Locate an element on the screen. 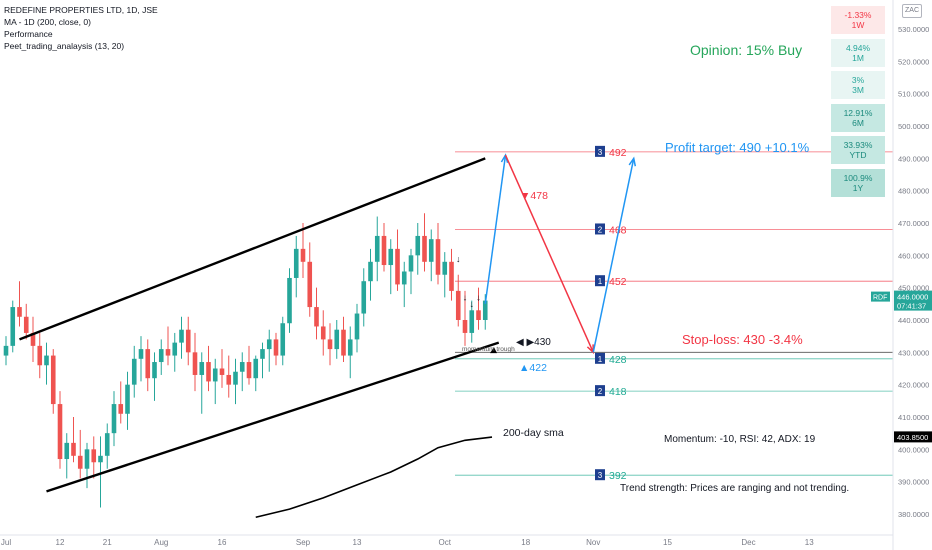 The image size is (932, 550). performance-period: 1M is located at coordinates (858, 57).